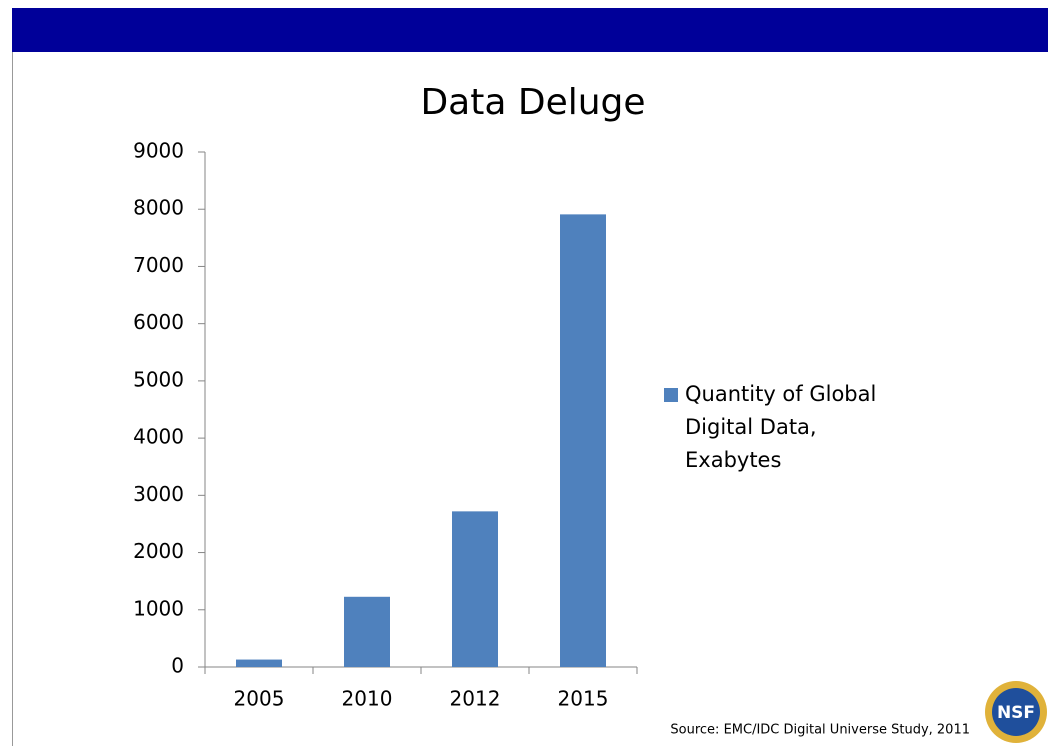  I want to click on y-tick-label: 1000, so click(158, 608).